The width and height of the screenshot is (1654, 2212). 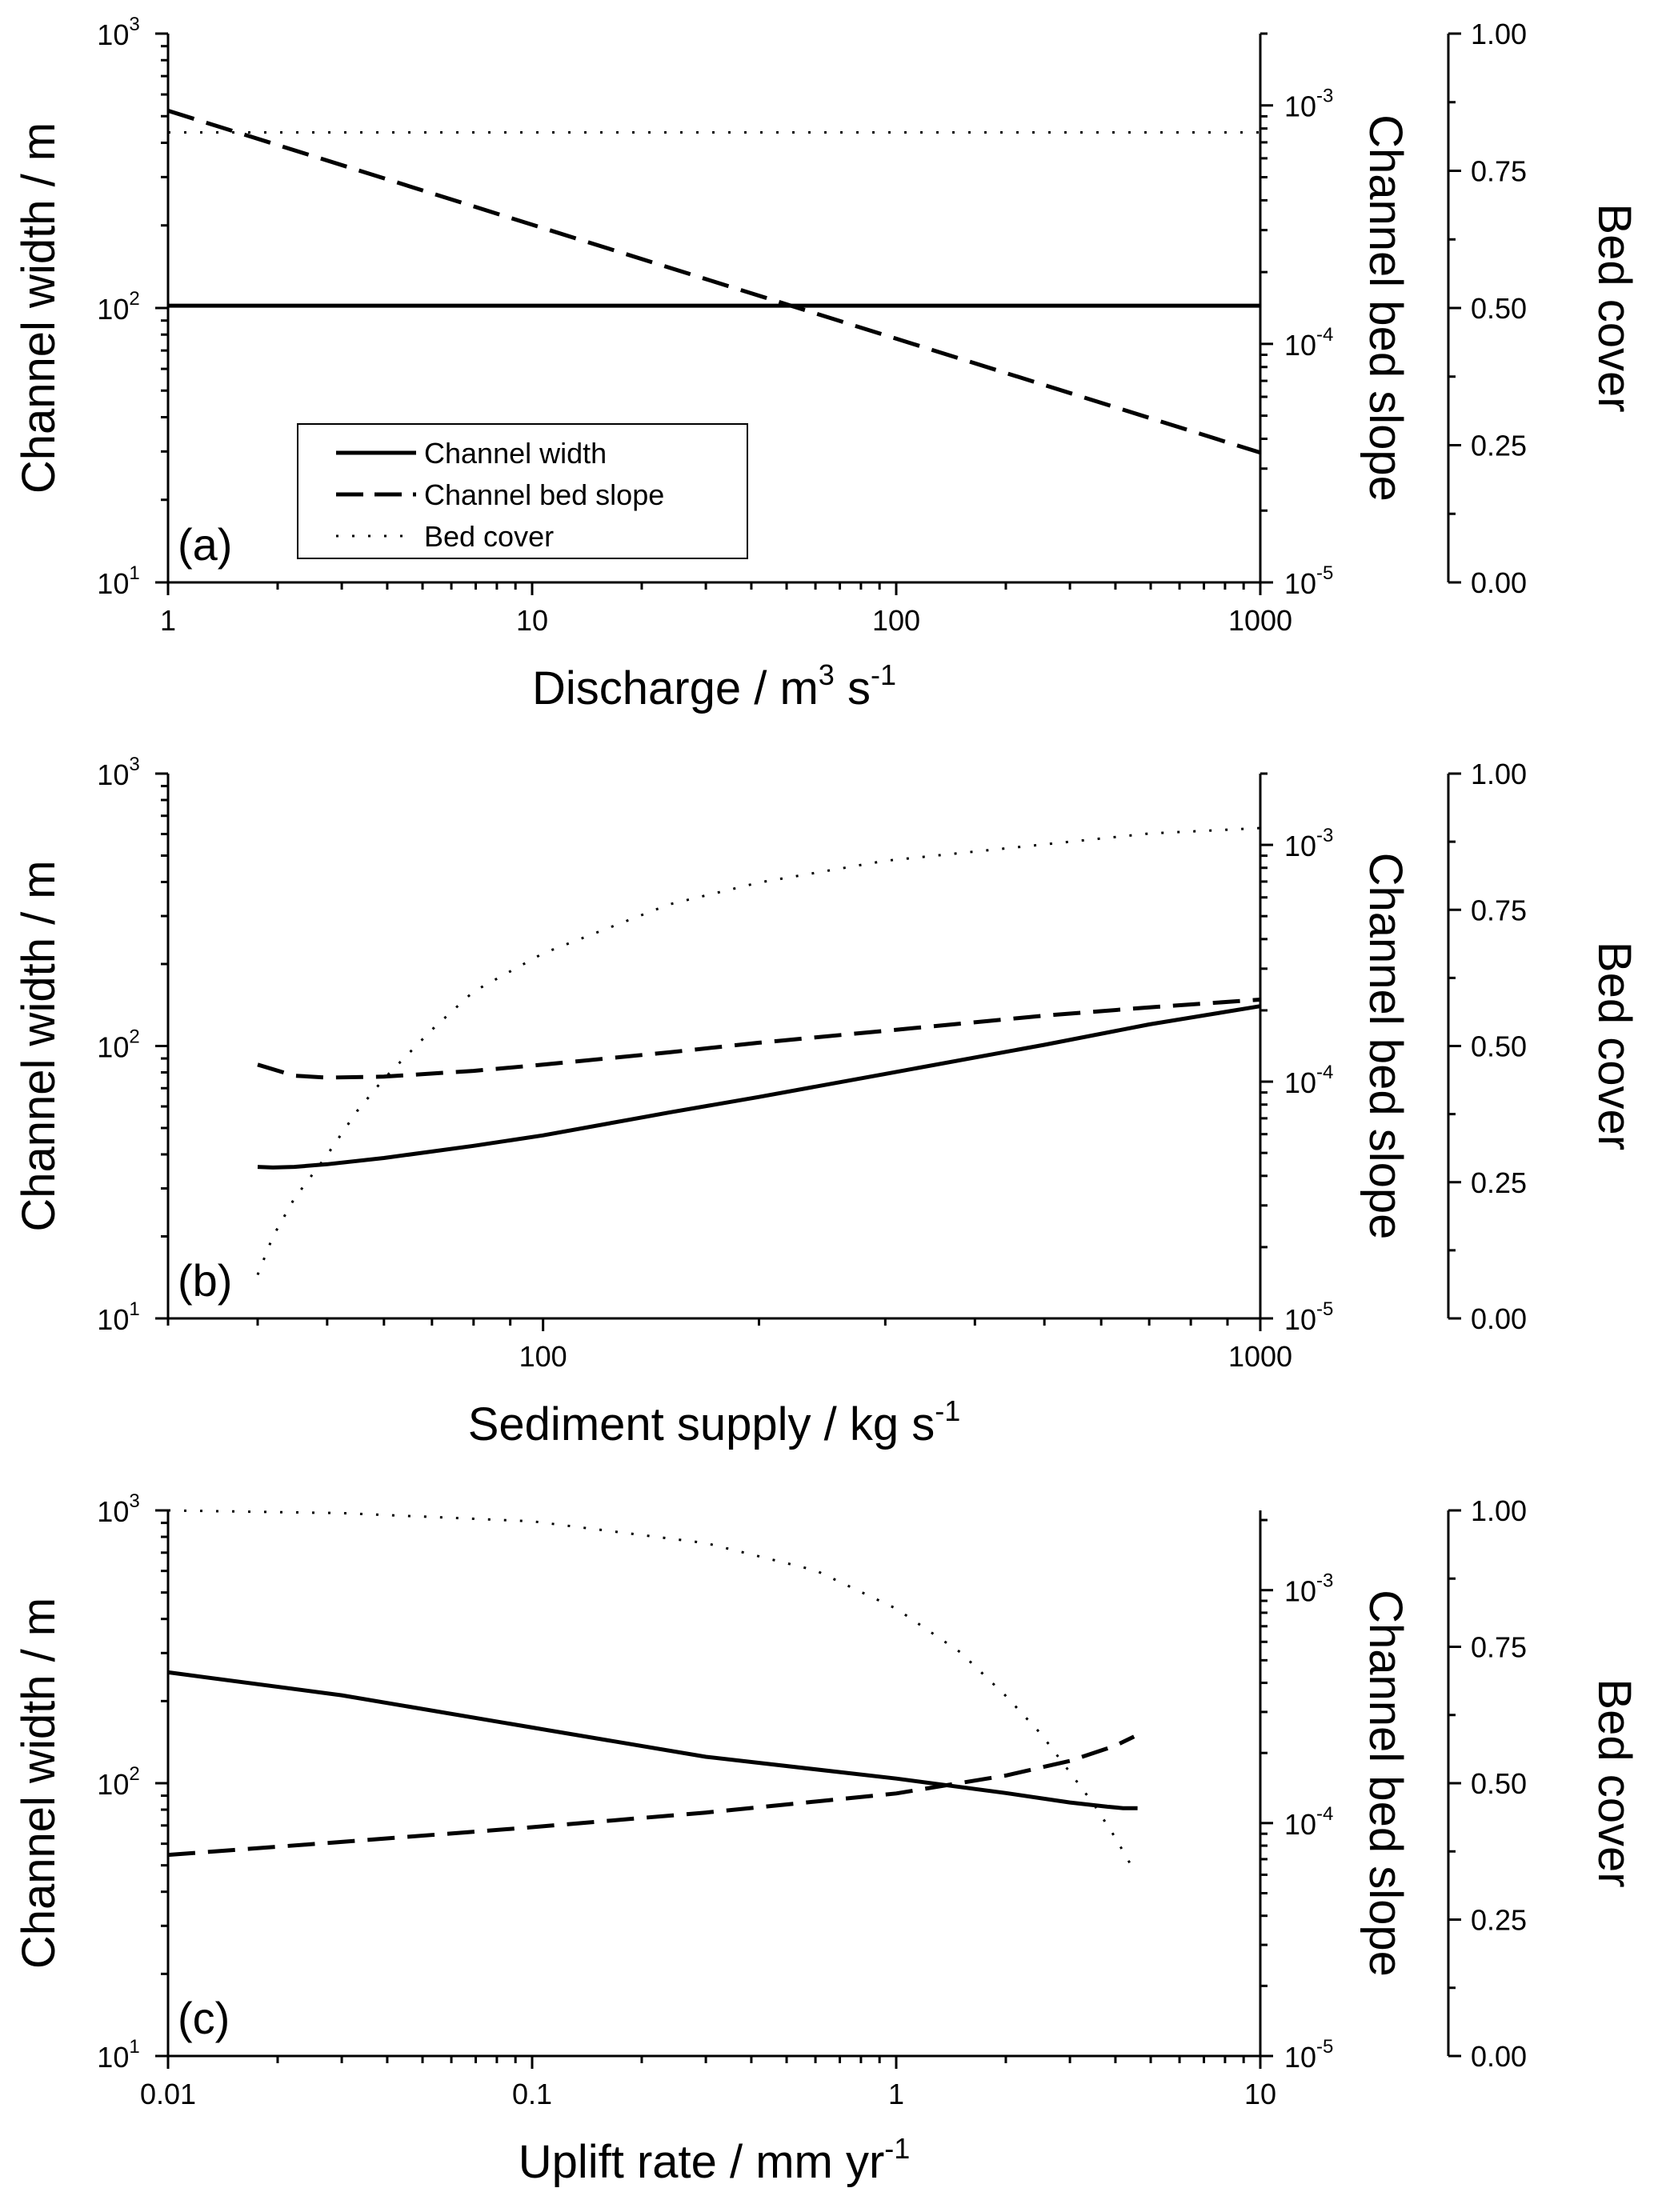 What do you see at coordinates (714, 1422) in the screenshot?
I see `x-axis-title: Sediment supply / kg s-1` at bounding box center [714, 1422].